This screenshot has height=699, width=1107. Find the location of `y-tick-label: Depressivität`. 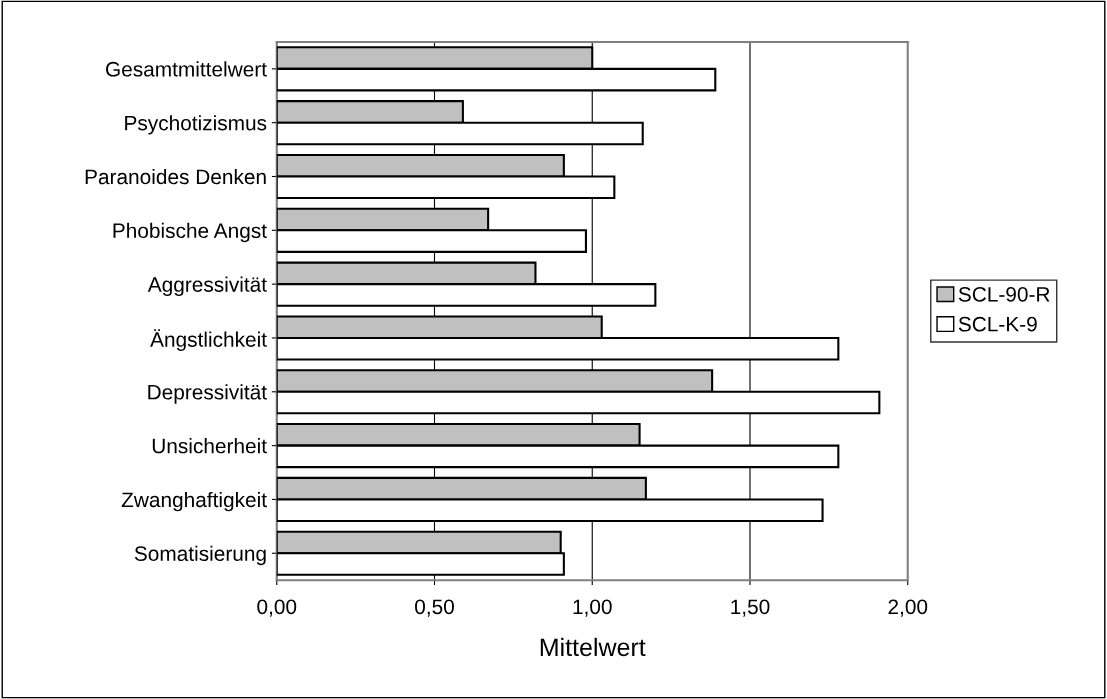

y-tick-label: Depressivität is located at coordinates (207, 394).